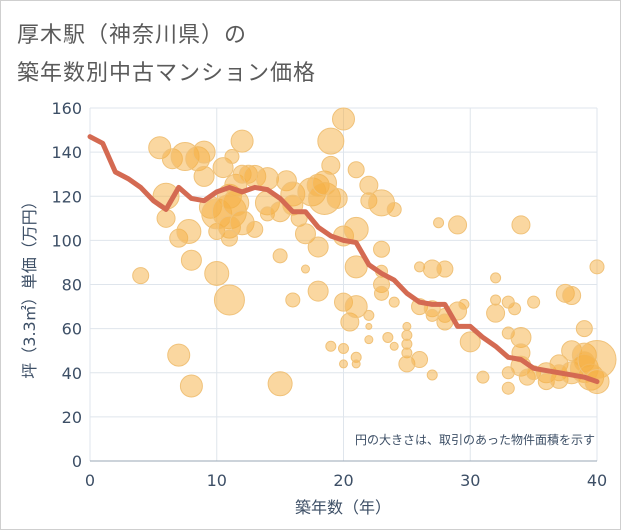 Image resolution: width=621 pixels, height=530 pixels. I want to click on chart-title-line-2: 築年数別中古マンション価格, so click(167, 73).